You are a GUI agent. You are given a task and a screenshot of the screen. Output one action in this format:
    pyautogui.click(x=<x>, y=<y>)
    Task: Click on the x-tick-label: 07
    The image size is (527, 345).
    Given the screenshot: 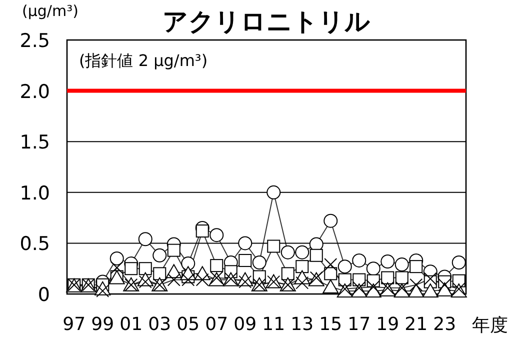 What is the action you would take?
    pyautogui.click(x=216, y=324)
    